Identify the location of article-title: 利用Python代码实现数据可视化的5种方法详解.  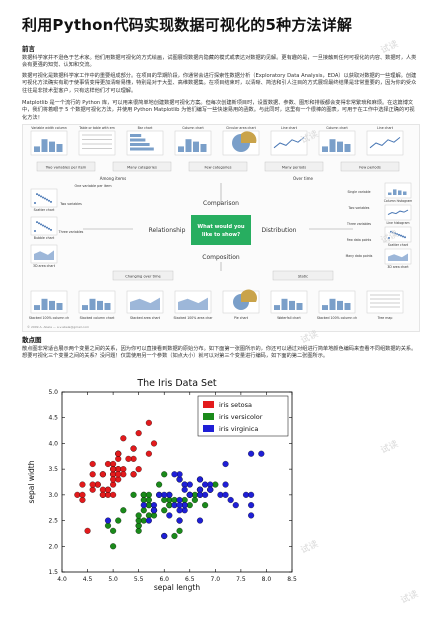
(187, 25).